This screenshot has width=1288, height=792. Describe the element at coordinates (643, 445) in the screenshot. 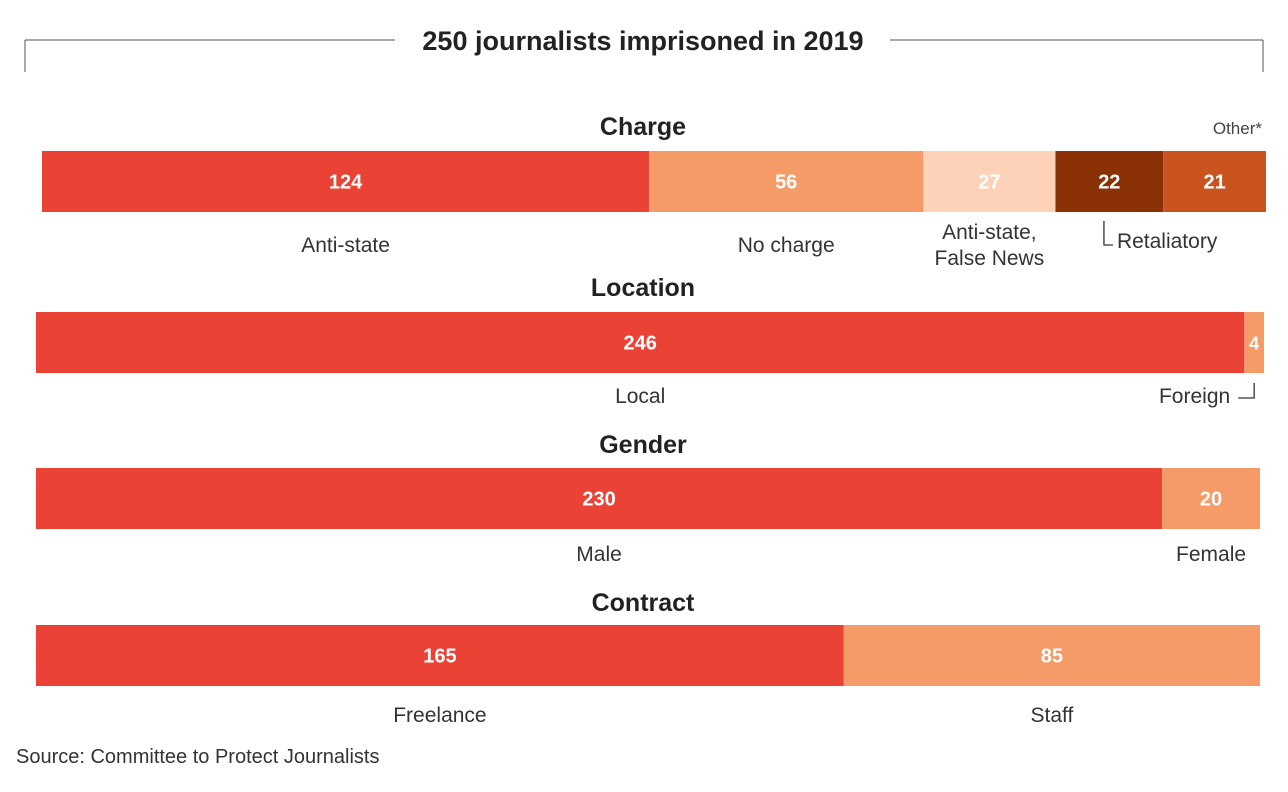

I see `group-title-gender: Gender` at that location.